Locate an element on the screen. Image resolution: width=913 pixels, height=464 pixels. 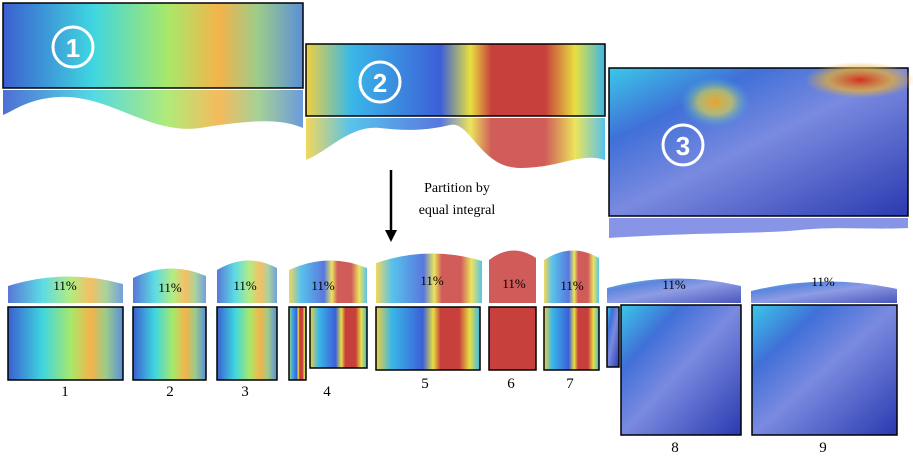
arrow-head is located at coordinates (391, 236).